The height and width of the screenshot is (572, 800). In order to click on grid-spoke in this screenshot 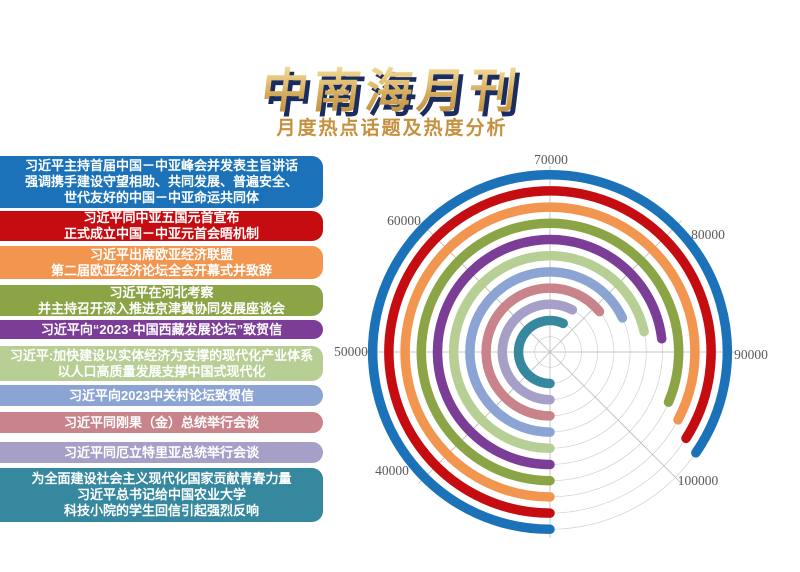, I will do `click(615, 417)`.